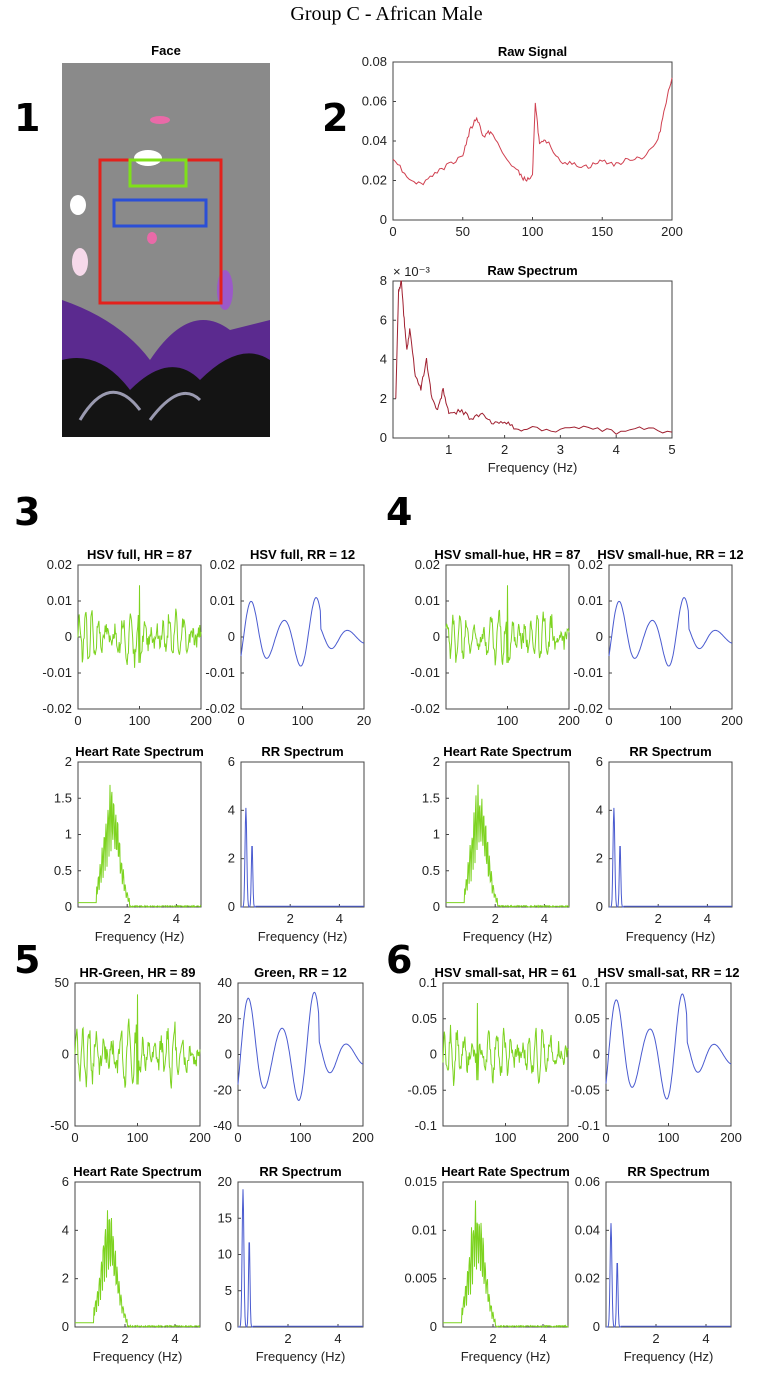 The image size is (773, 1381). Describe the element at coordinates (399, 960) in the screenshot. I see `panel-number-6: 6` at that location.